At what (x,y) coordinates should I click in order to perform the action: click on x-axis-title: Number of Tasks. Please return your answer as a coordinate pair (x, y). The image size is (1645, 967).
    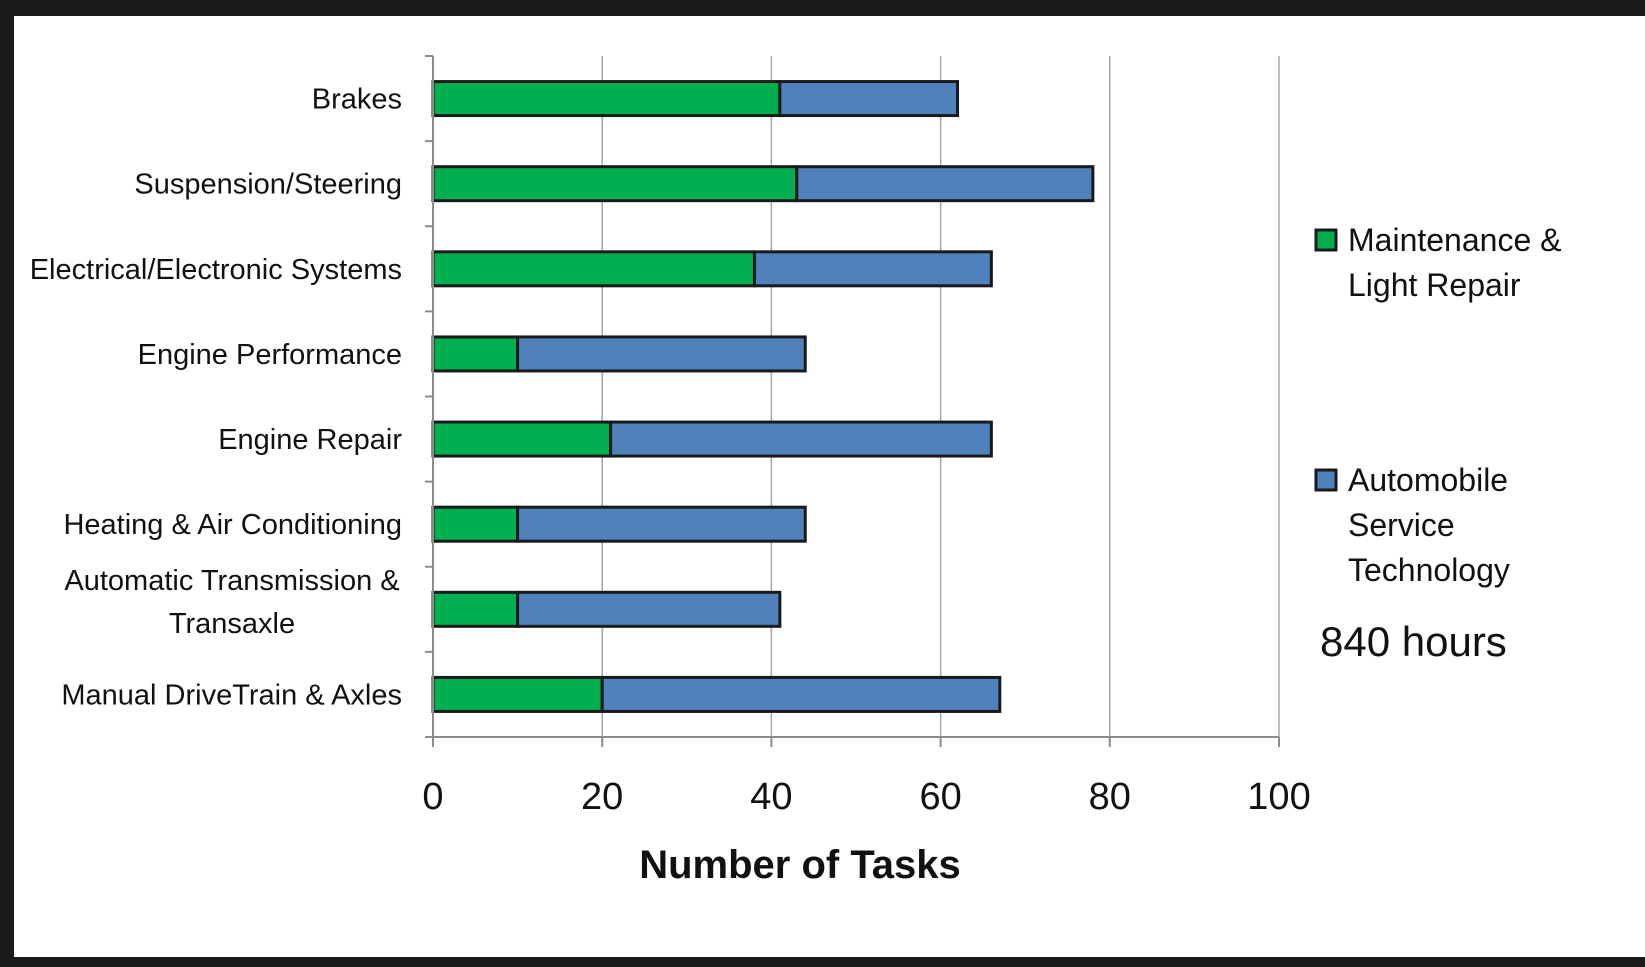
    Looking at the image, I should click on (800, 865).